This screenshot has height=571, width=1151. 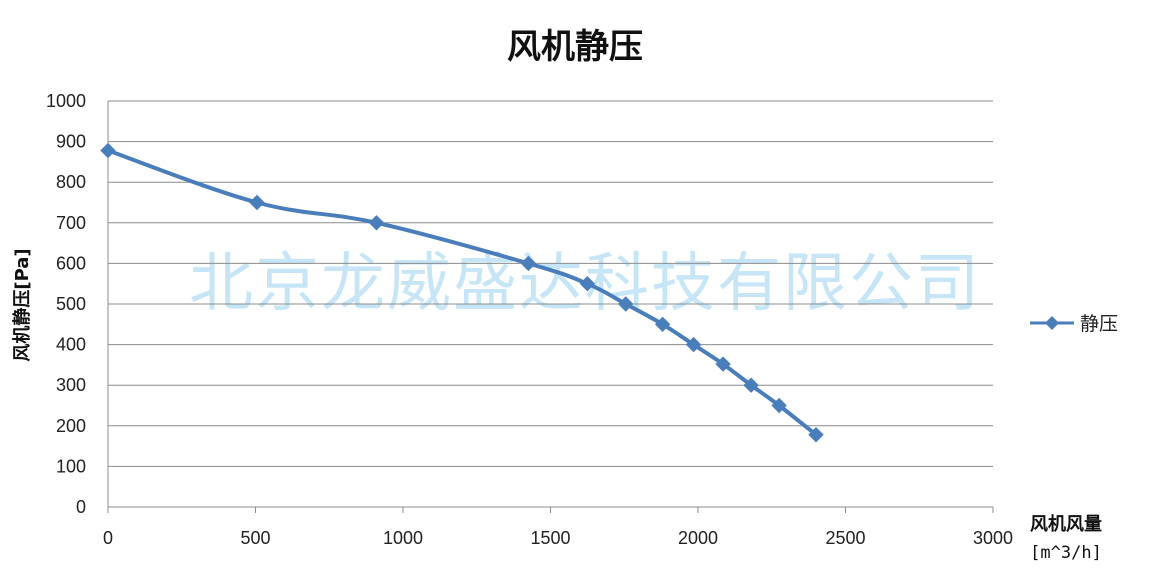 I want to click on x-tick-label: 0, so click(x=108, y=538).